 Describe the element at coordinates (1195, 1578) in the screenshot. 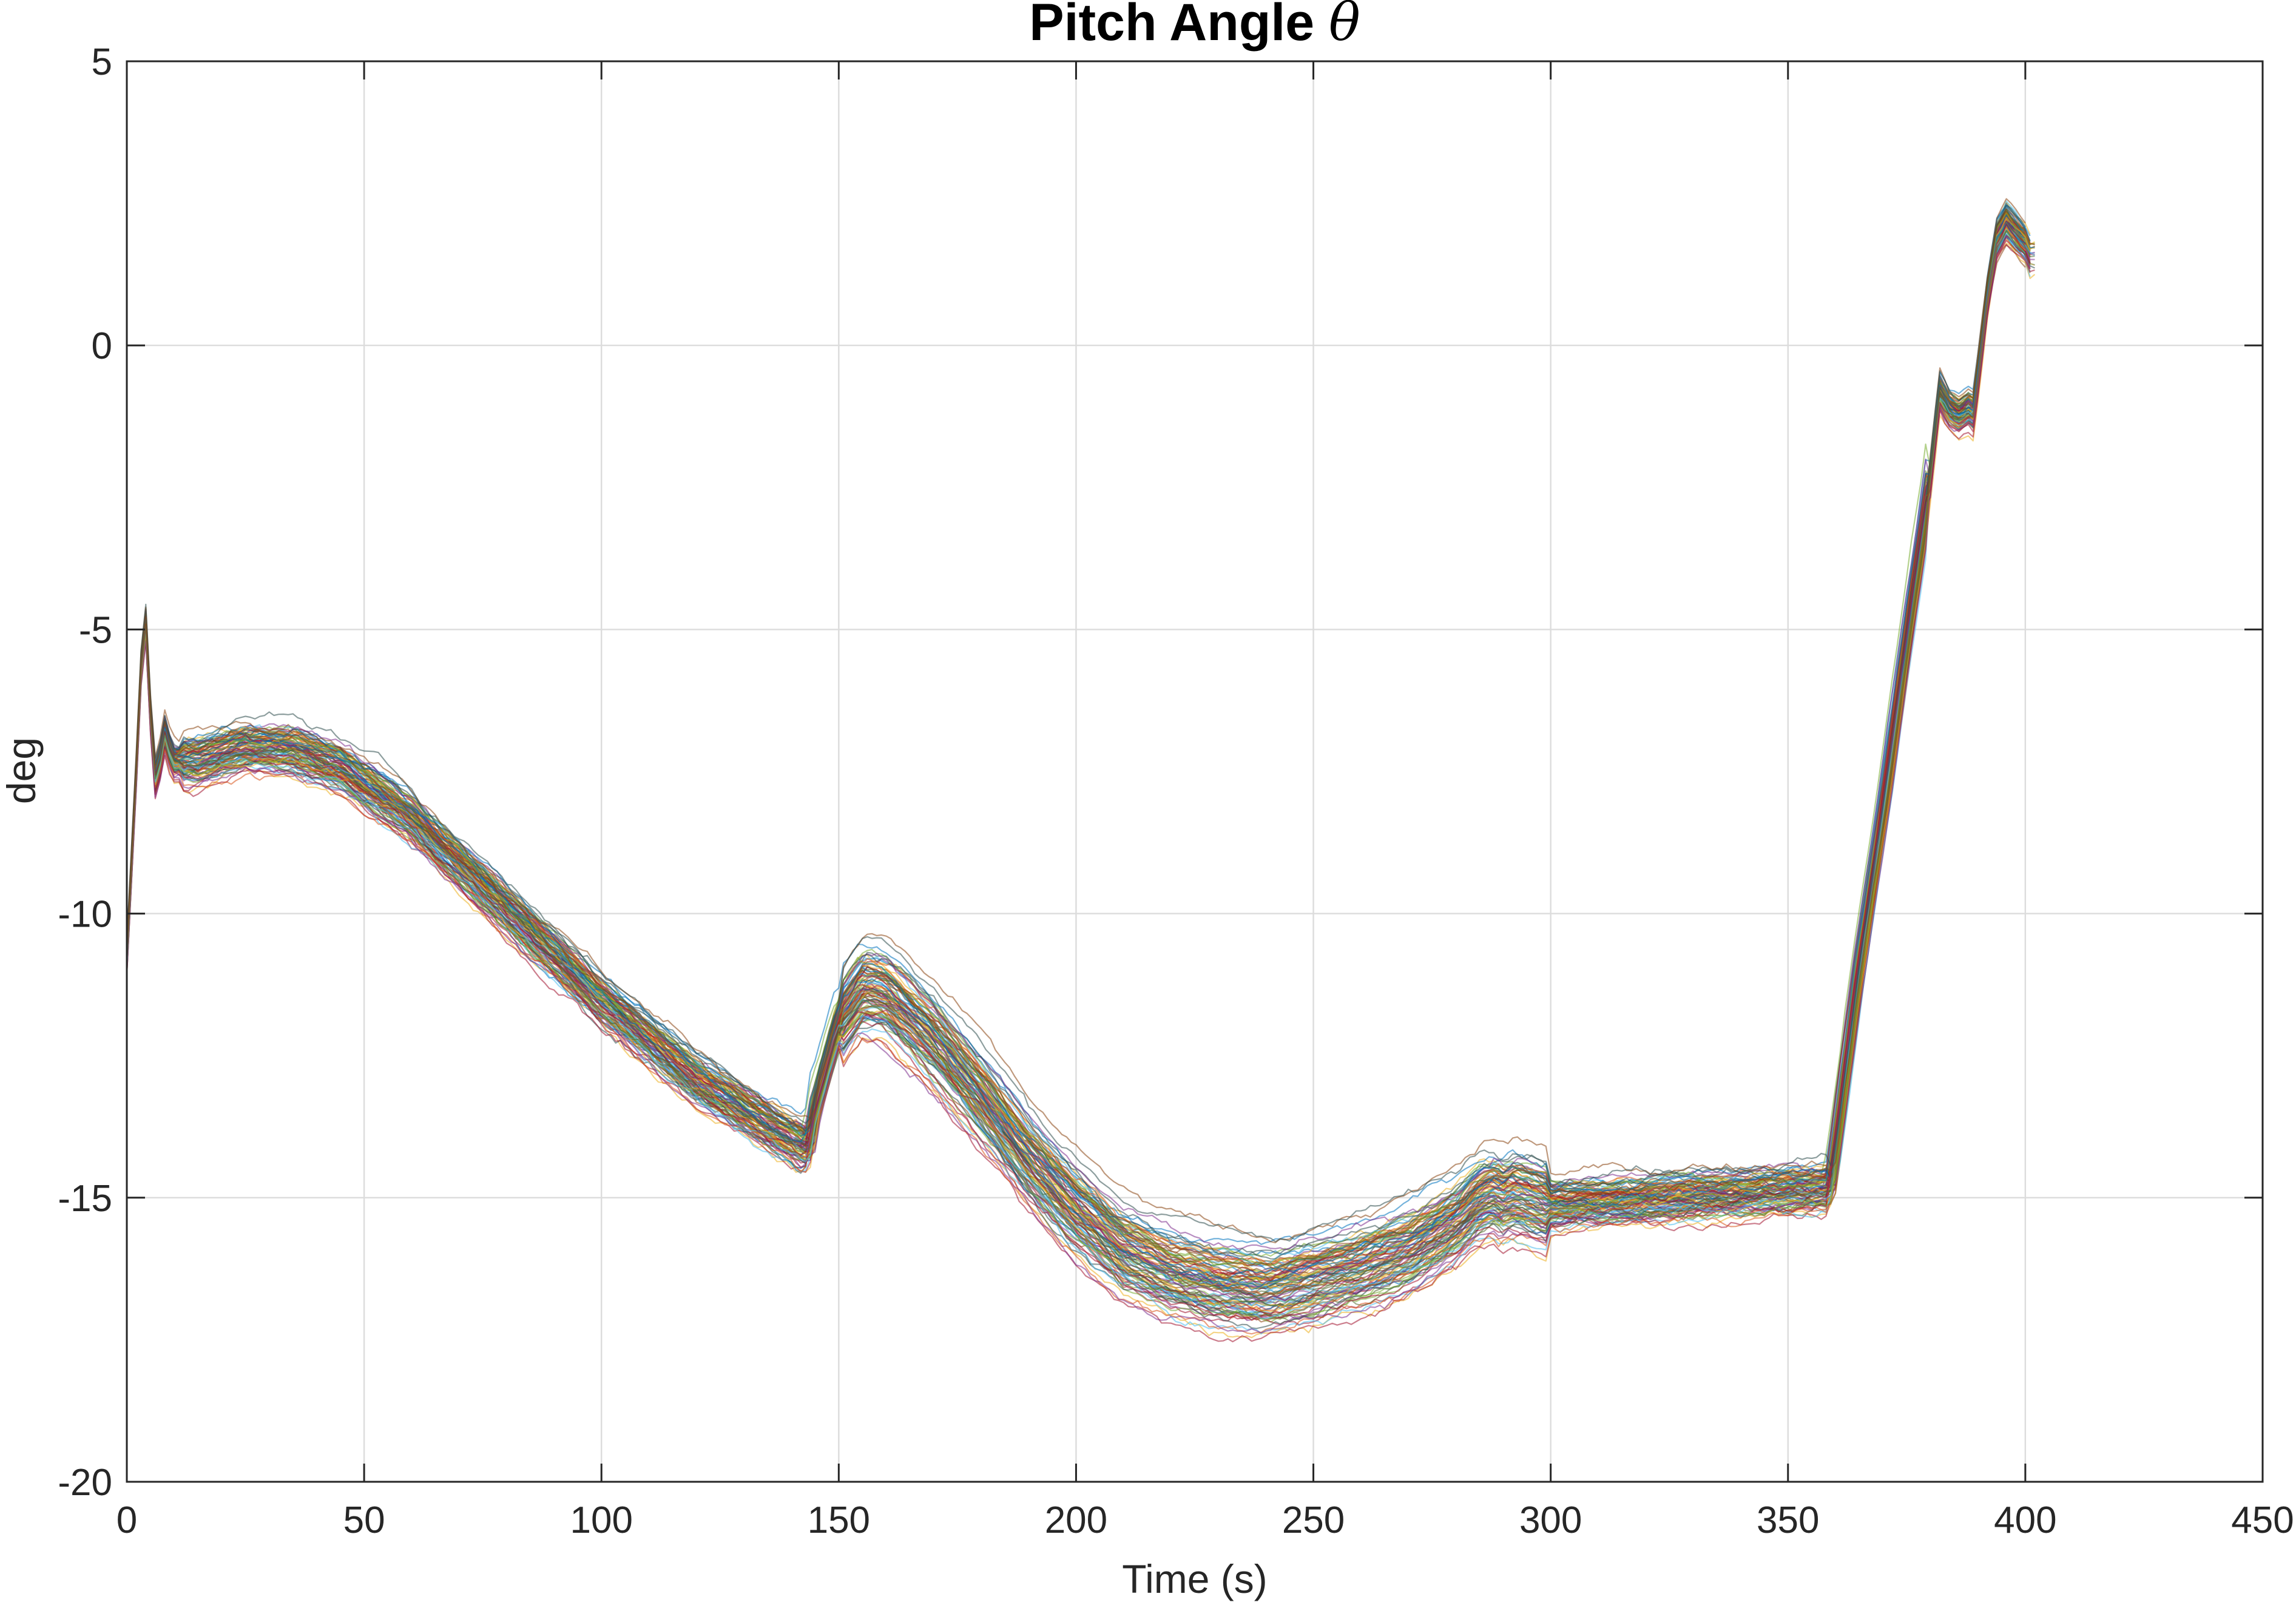

I see `x-axis-label: Time (s)` at that location.